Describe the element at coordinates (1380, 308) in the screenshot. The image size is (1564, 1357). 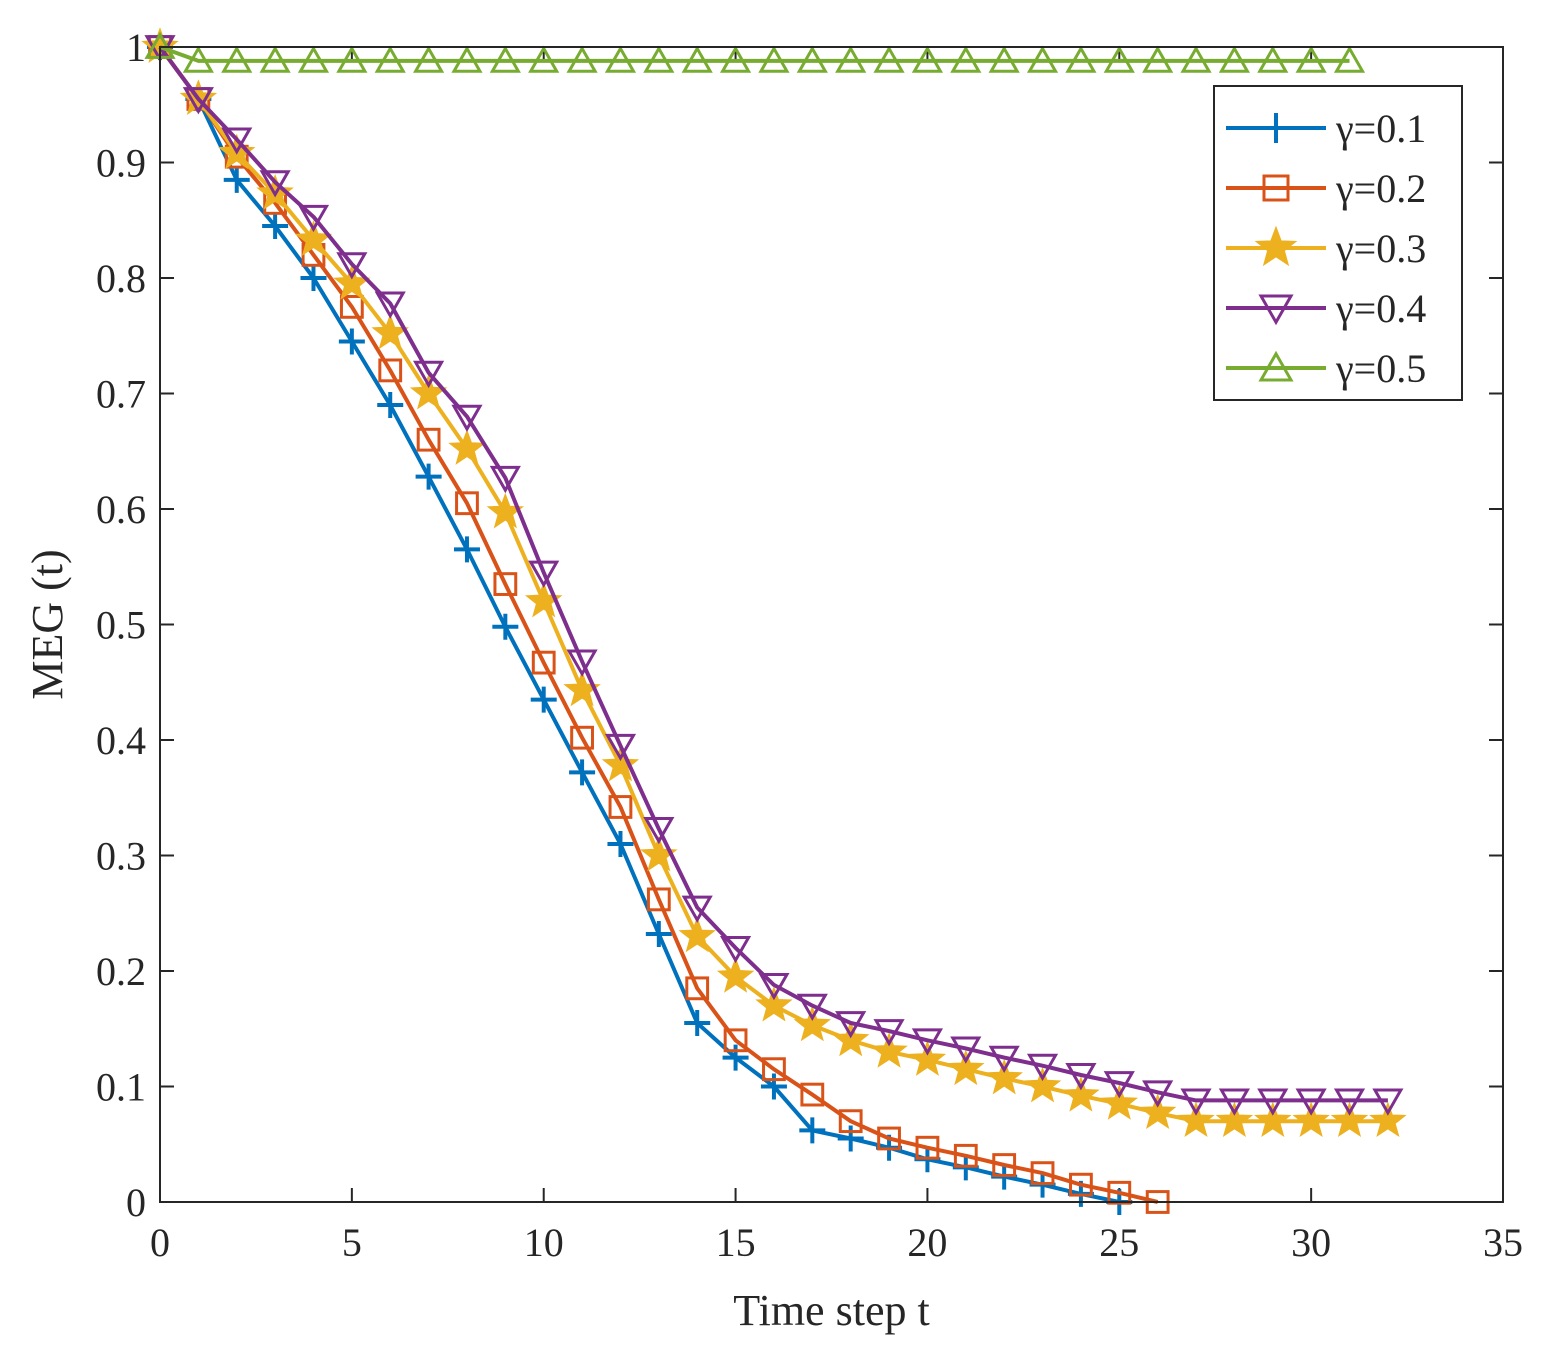
I see `legend-label: γ=0.4` at that location.